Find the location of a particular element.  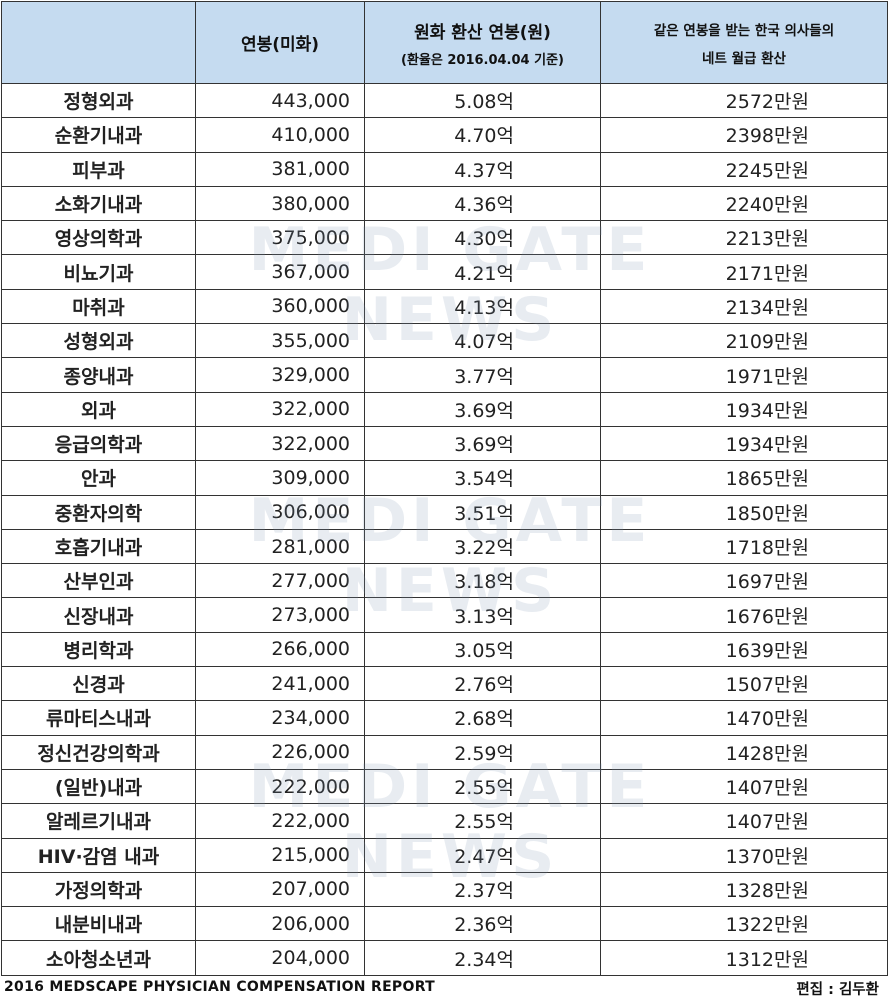

editor-credit: 편집 : 김두환 is located at coordinates (837, 990).